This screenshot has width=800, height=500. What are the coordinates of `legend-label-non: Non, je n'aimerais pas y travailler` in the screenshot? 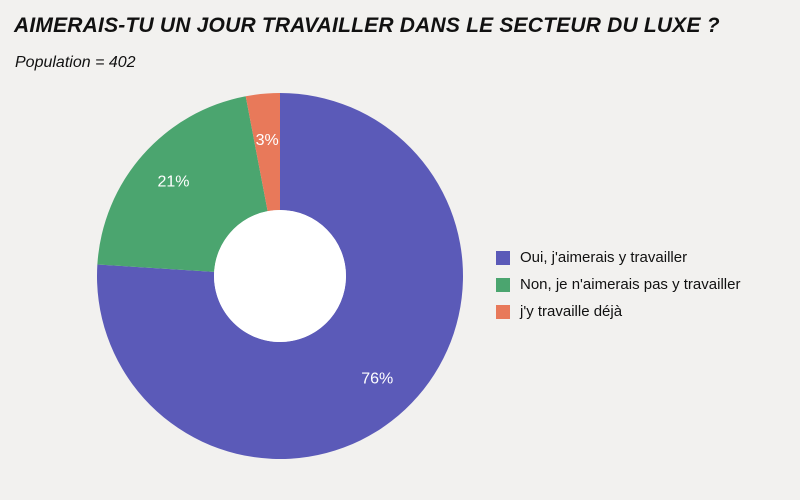 It's located at (630, 284).